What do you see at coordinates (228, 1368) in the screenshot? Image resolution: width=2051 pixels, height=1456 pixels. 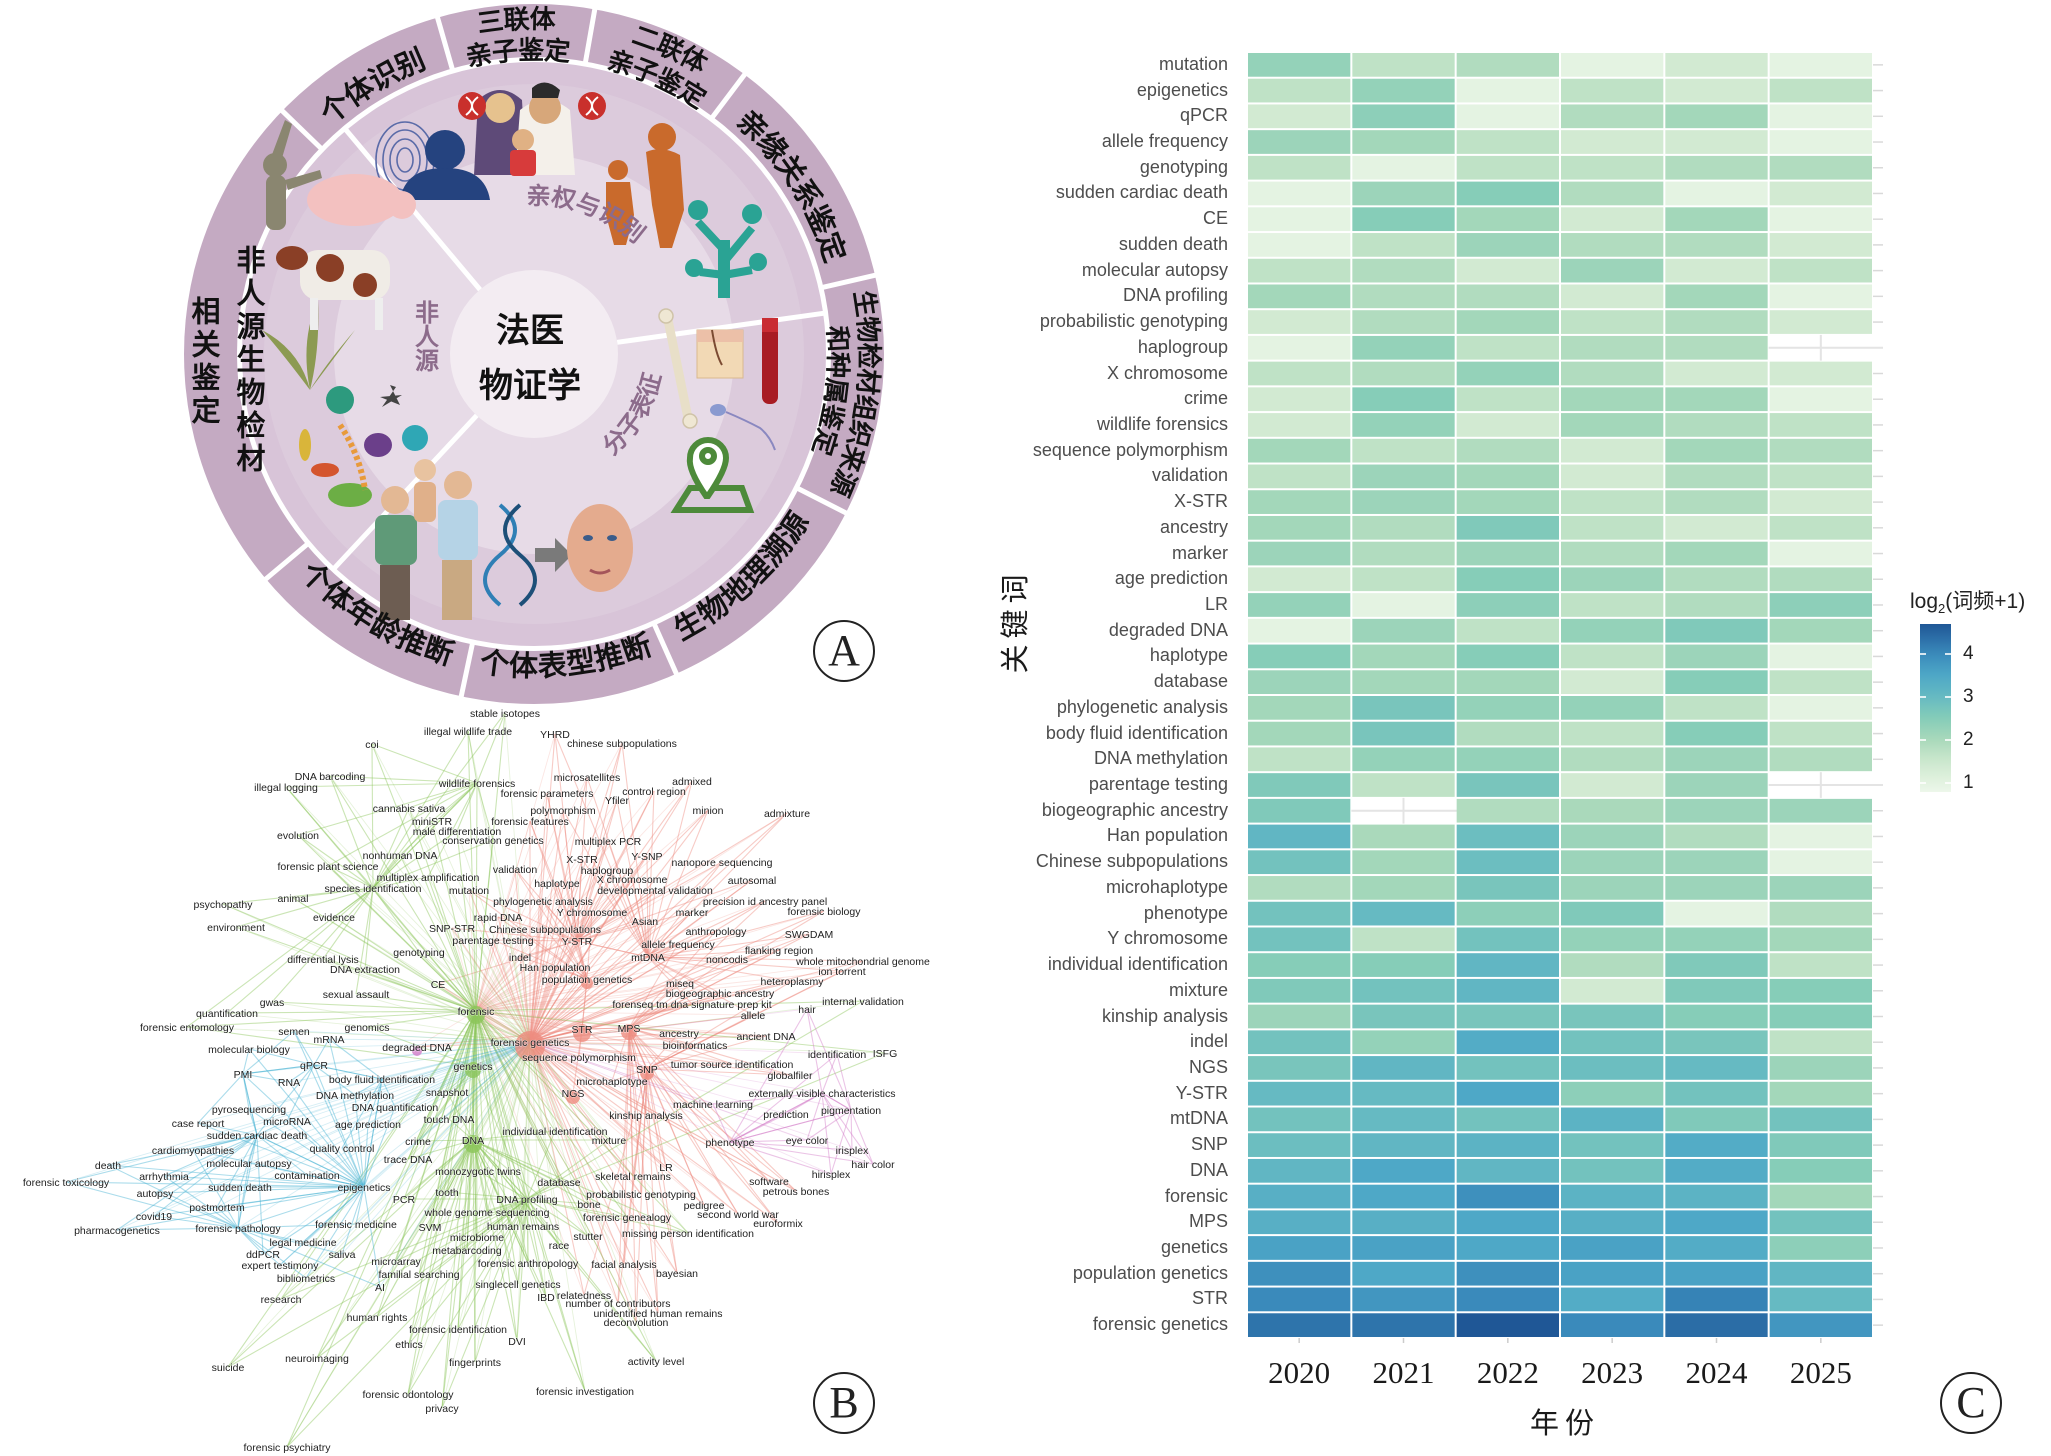 I see `network-term: suicide` at bounding box center [228, 1368].